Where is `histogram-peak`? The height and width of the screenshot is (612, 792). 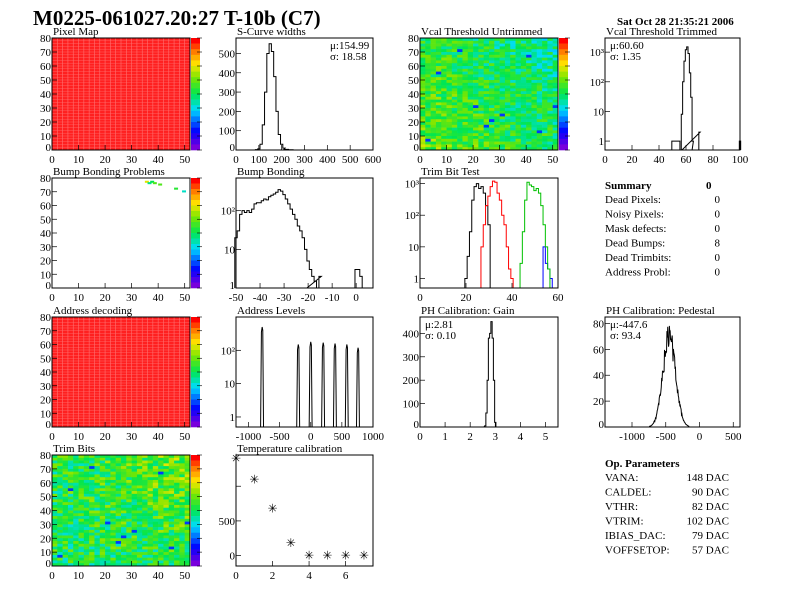
histogram-peak is located at coordinates (346, 386).